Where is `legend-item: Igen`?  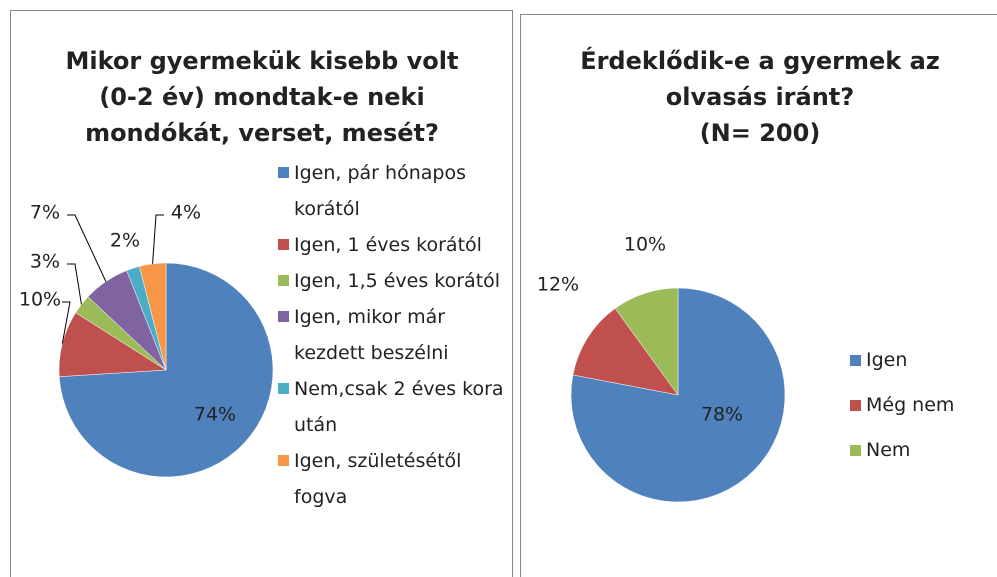 legend-item: Igen is located at coordinates (923, 360).